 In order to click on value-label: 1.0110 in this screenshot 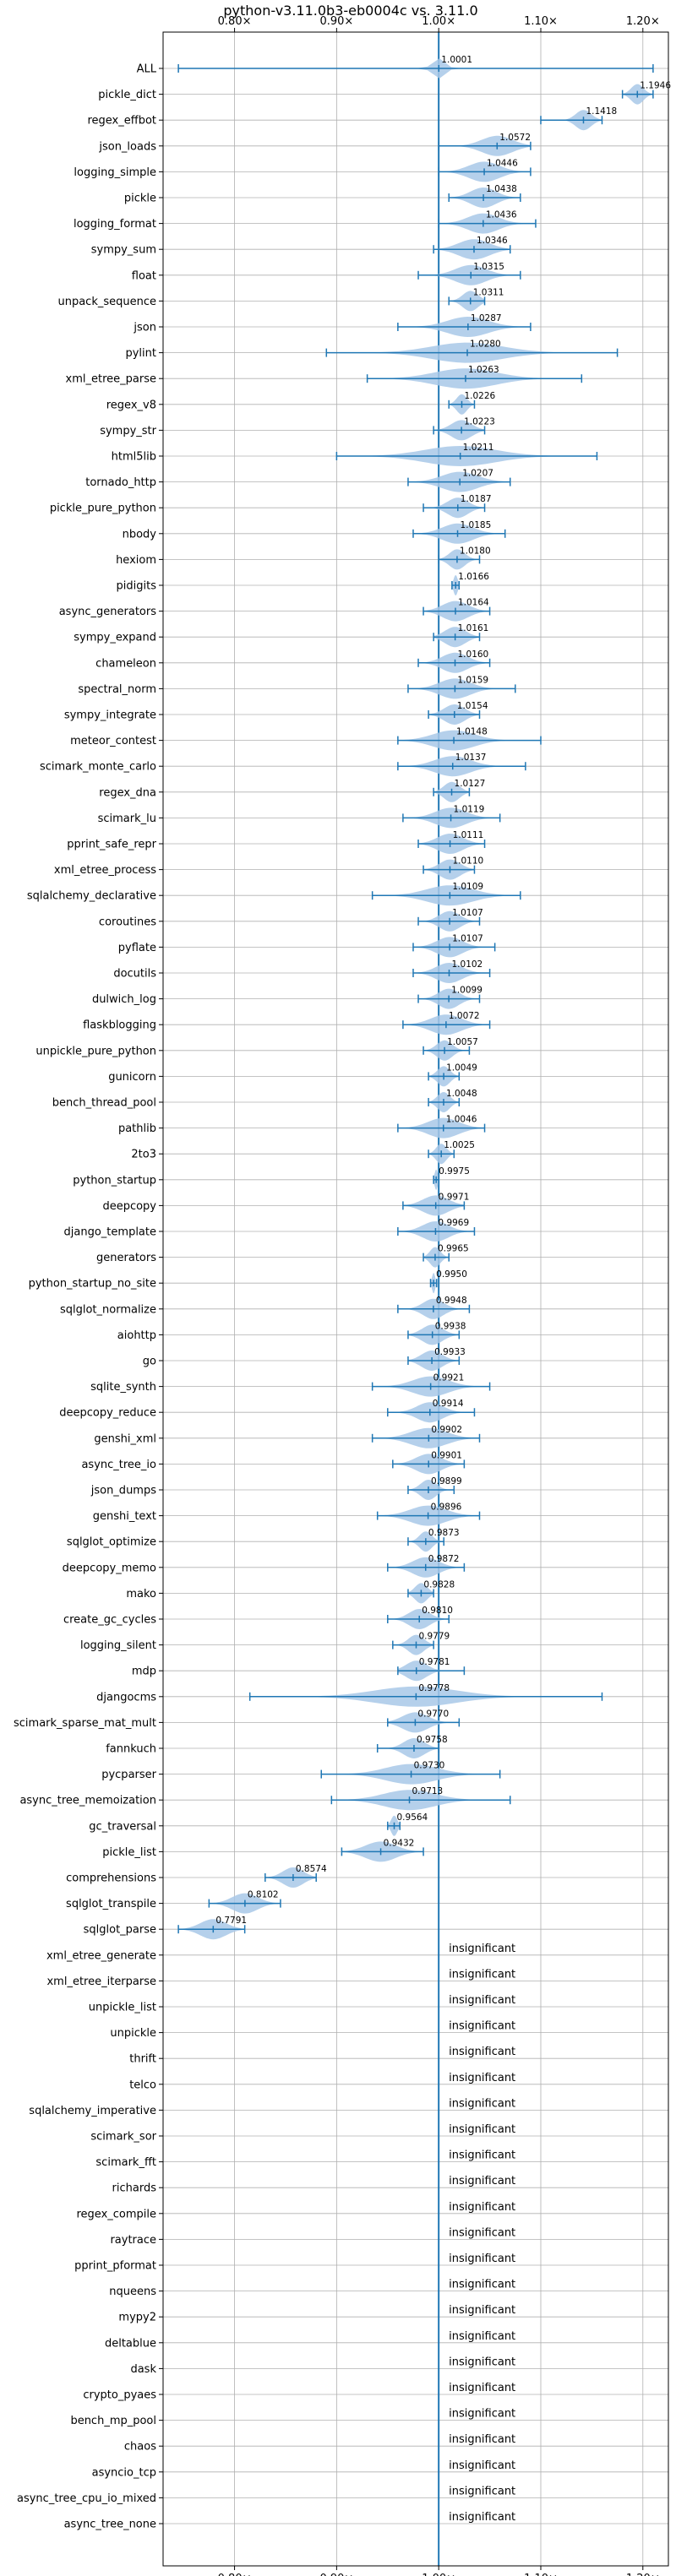, I will do `click(467, 861)`.